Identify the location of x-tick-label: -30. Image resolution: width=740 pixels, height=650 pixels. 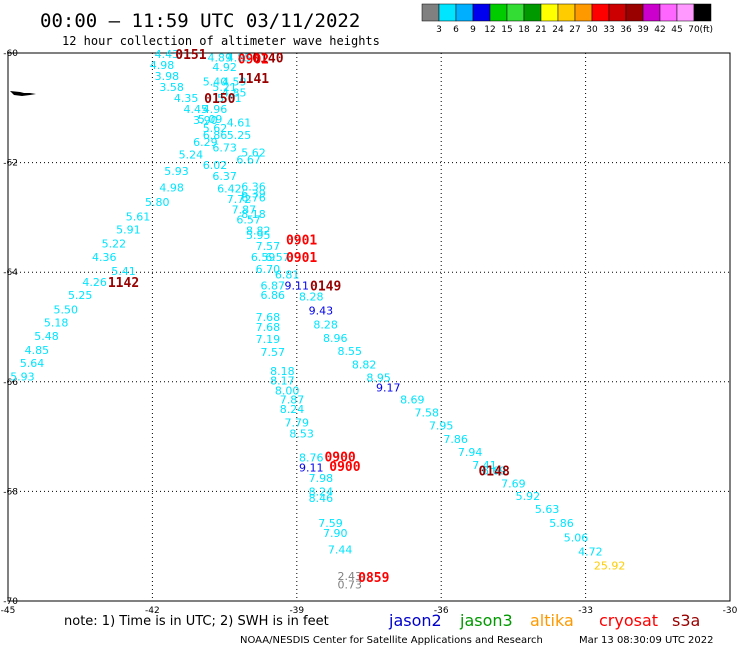
(730, 611).